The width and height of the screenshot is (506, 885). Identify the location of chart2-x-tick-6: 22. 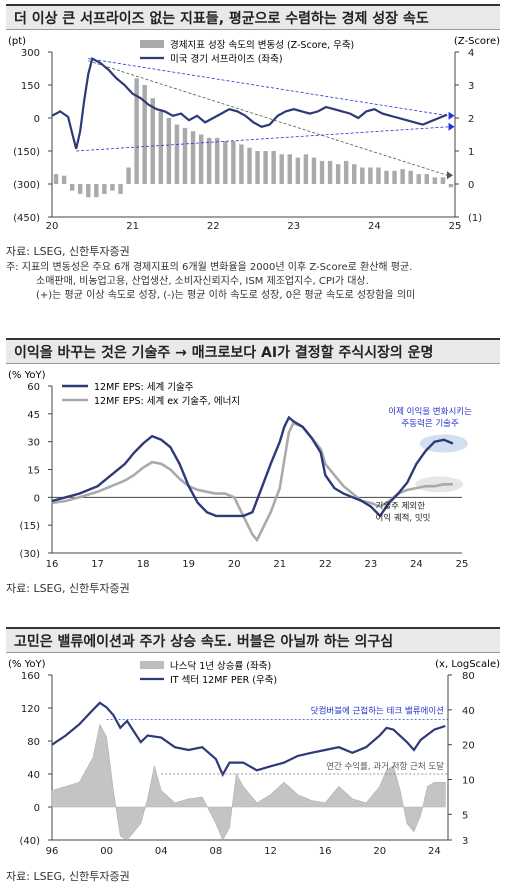
(325, 564).